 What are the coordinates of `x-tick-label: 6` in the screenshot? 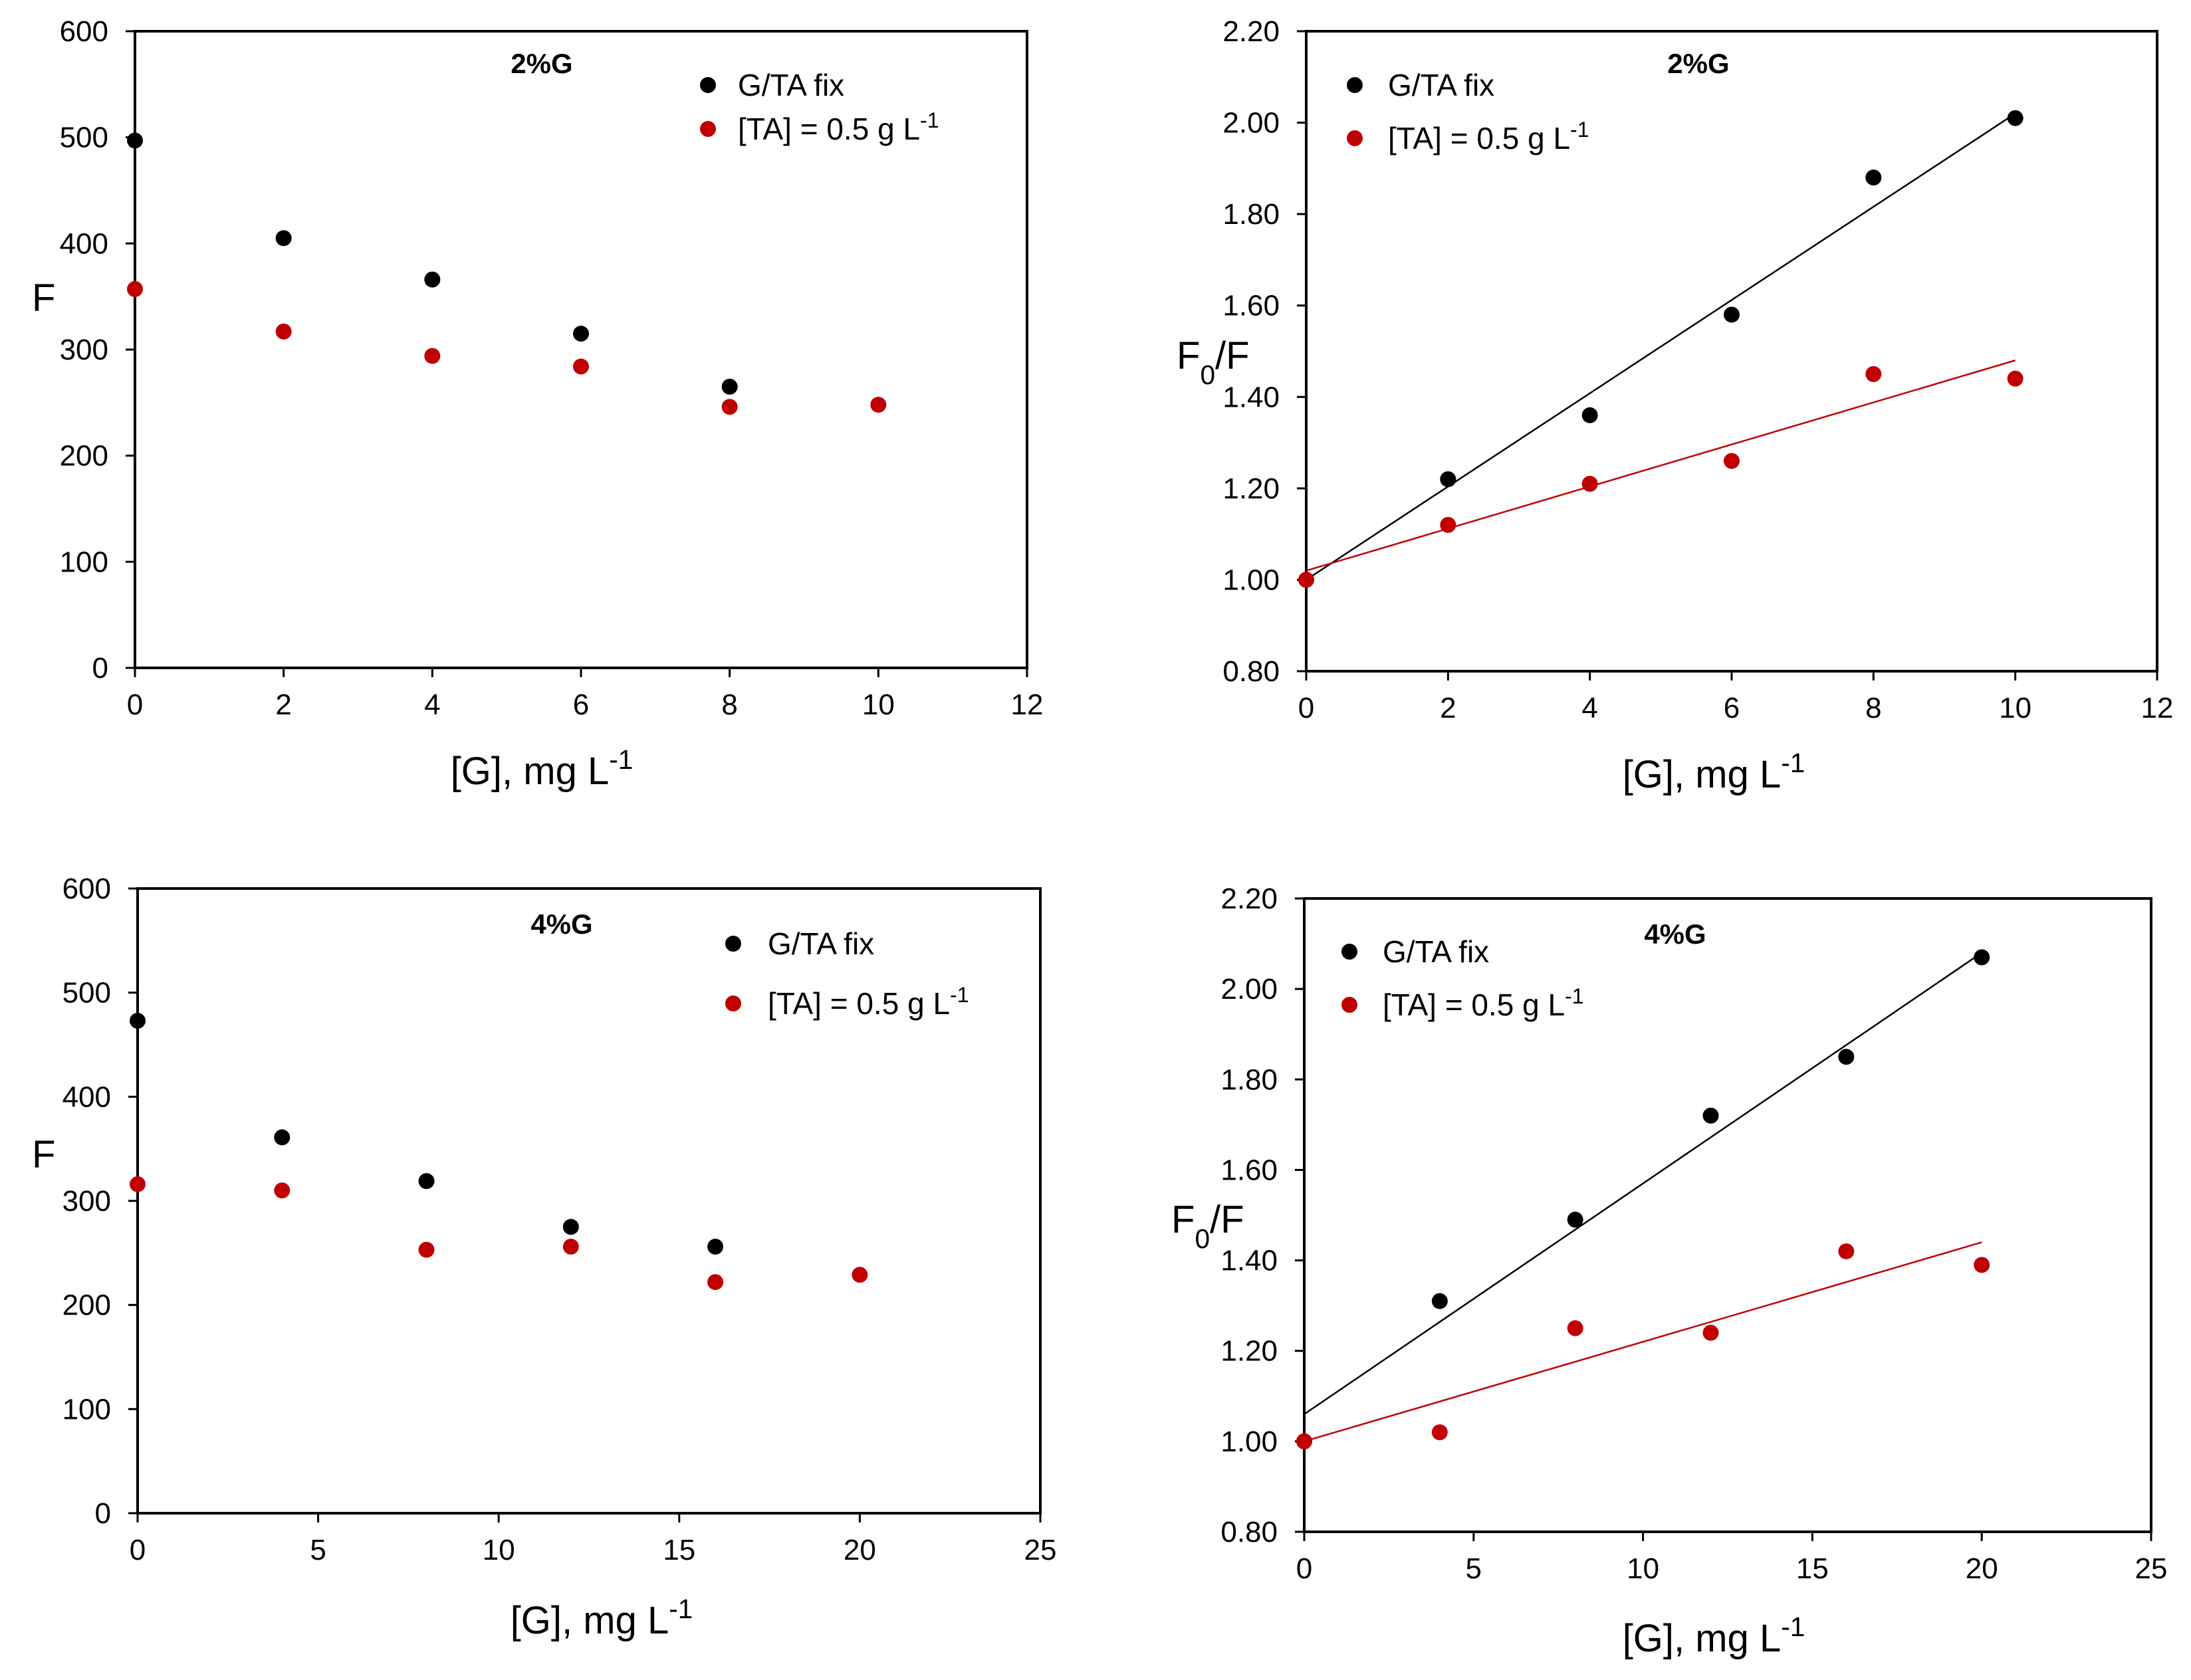 It's located at (1732, 708).